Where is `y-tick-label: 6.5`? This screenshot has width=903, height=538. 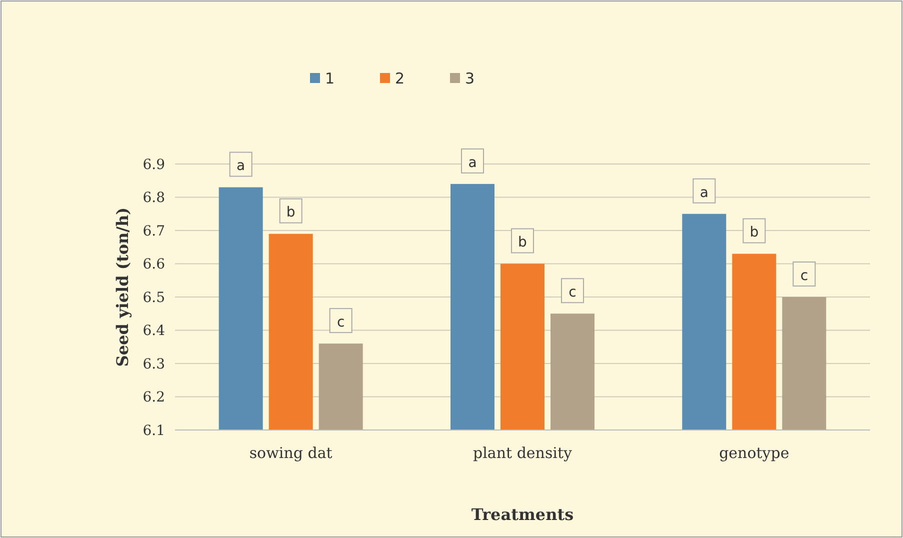
y-tick-label: 6.5 is located at coordinates (153, 298).